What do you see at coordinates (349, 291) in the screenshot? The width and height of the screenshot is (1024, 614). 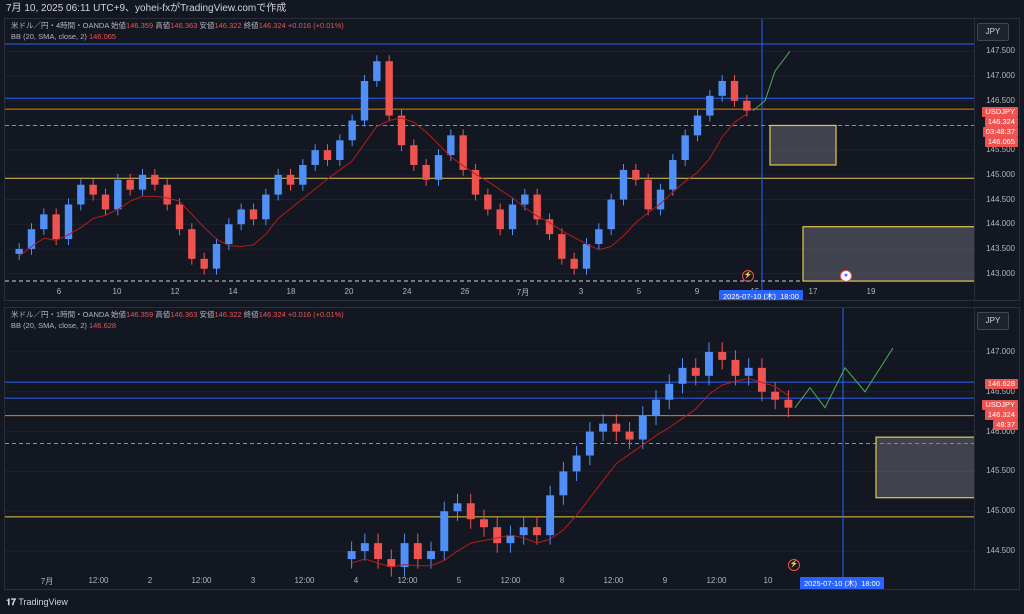 I see `time-tick: 20` at bounding box center [349, 291].